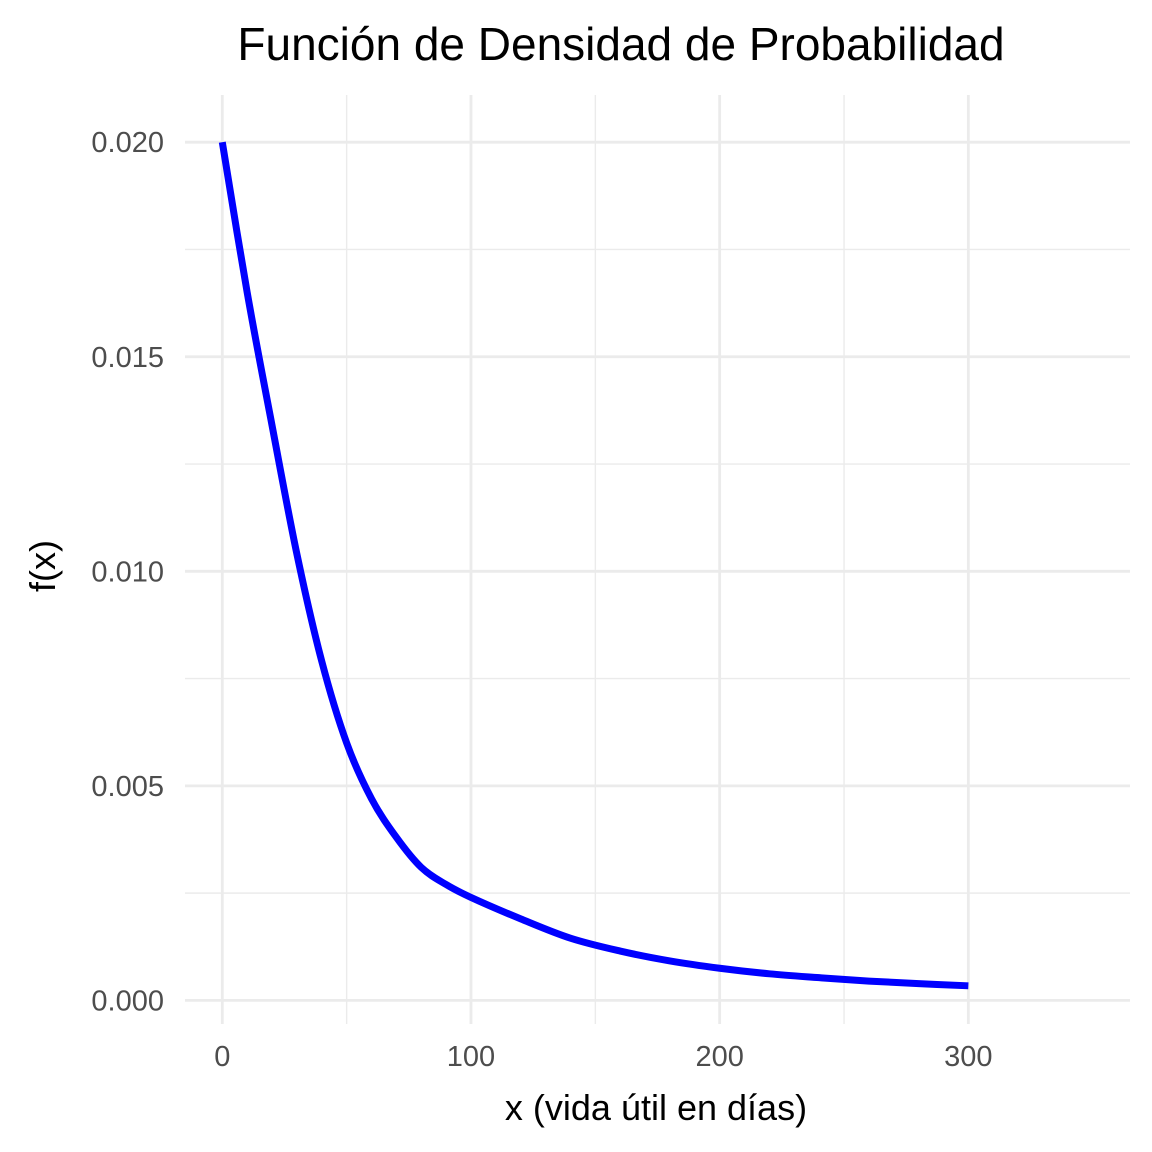 This screenshot has width=1152, height=1152. What do you see at coordinates (656, 1107) in the screenshot?
I see `x-axis-title: x (vida útil en días)` at bounding box center [656, 1107].